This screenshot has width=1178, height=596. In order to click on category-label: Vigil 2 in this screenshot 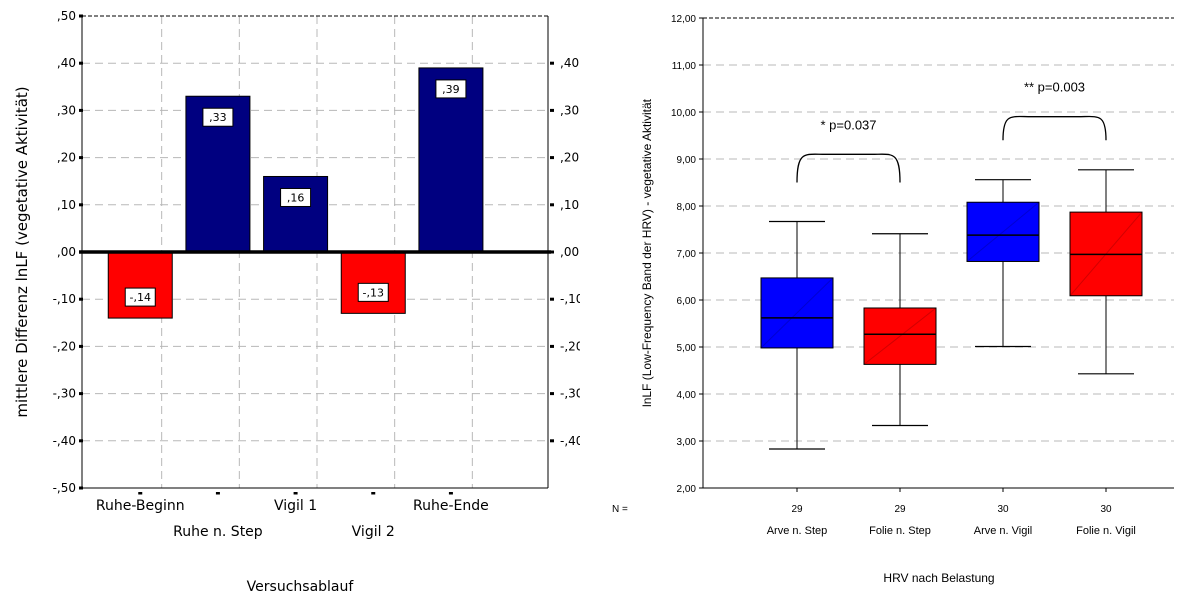, I will do `click(373, 532)`.